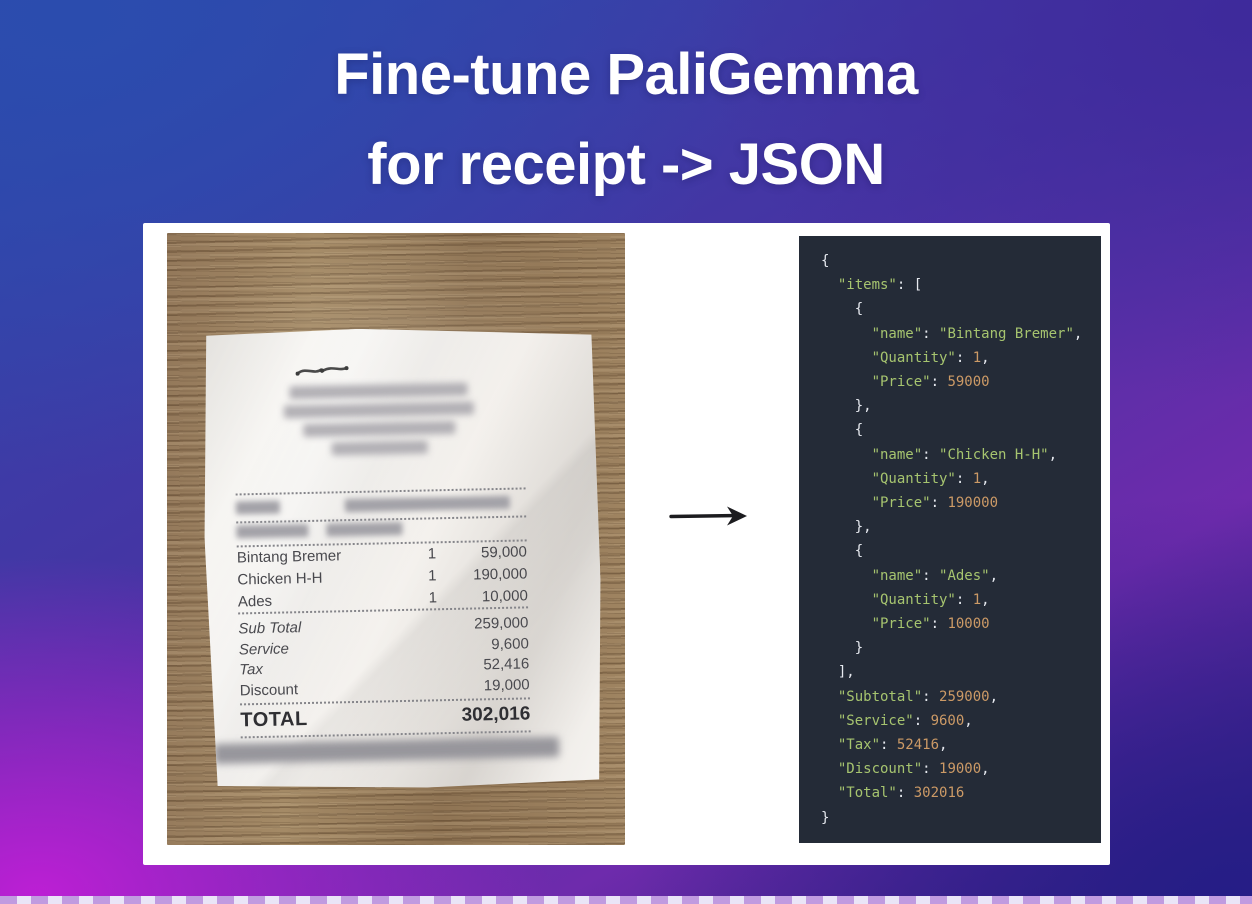  What do you see at coordinates (930, 382) in the screenshot?
I see `code-line: "Price": 59000` at bounding box center [930, 382].